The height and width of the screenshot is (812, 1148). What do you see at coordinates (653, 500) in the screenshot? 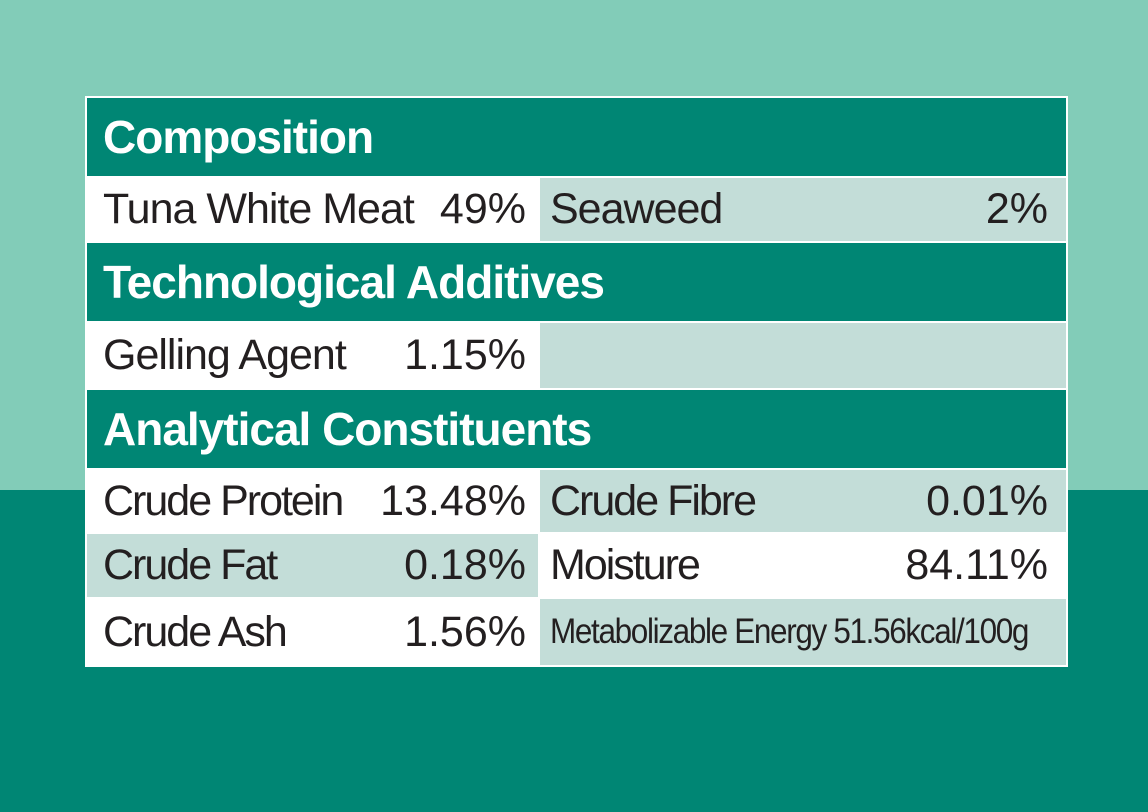
I see `constituent-label: Crude Fibre` at bounding box center [653, 500].